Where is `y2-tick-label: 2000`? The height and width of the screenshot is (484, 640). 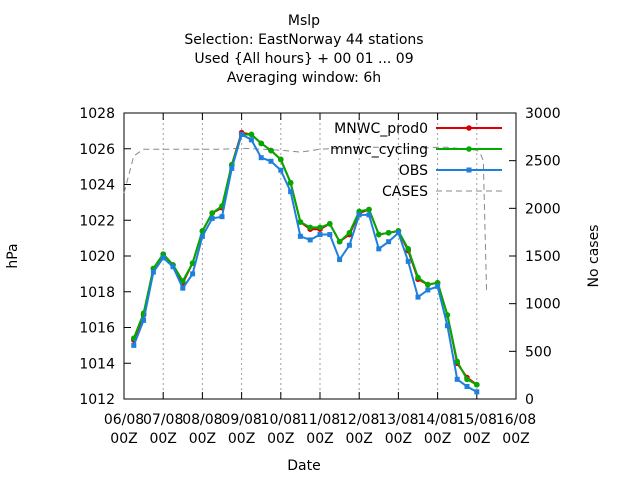
y2-tick-label: 2000 is located at coordinates (543, 209).